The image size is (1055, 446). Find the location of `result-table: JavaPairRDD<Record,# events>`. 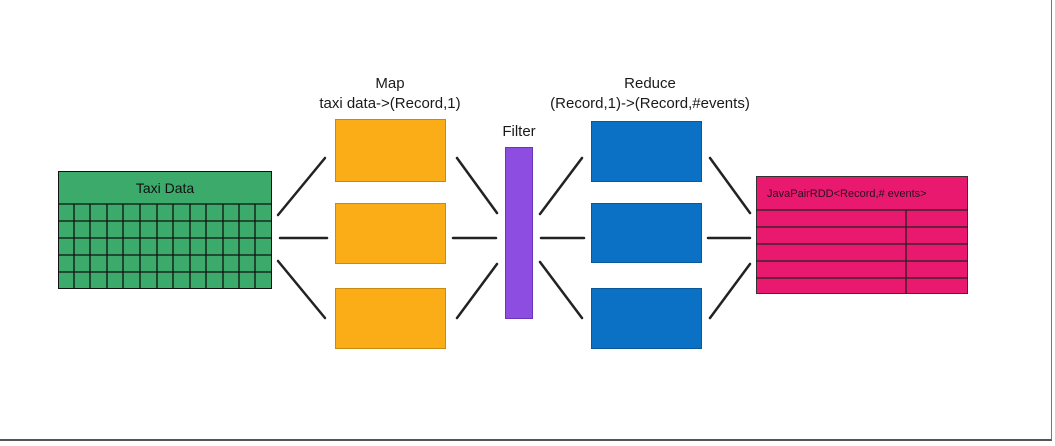

result-table: JavaPairRDD<Record,# events> is located at coordinates (862, 235).